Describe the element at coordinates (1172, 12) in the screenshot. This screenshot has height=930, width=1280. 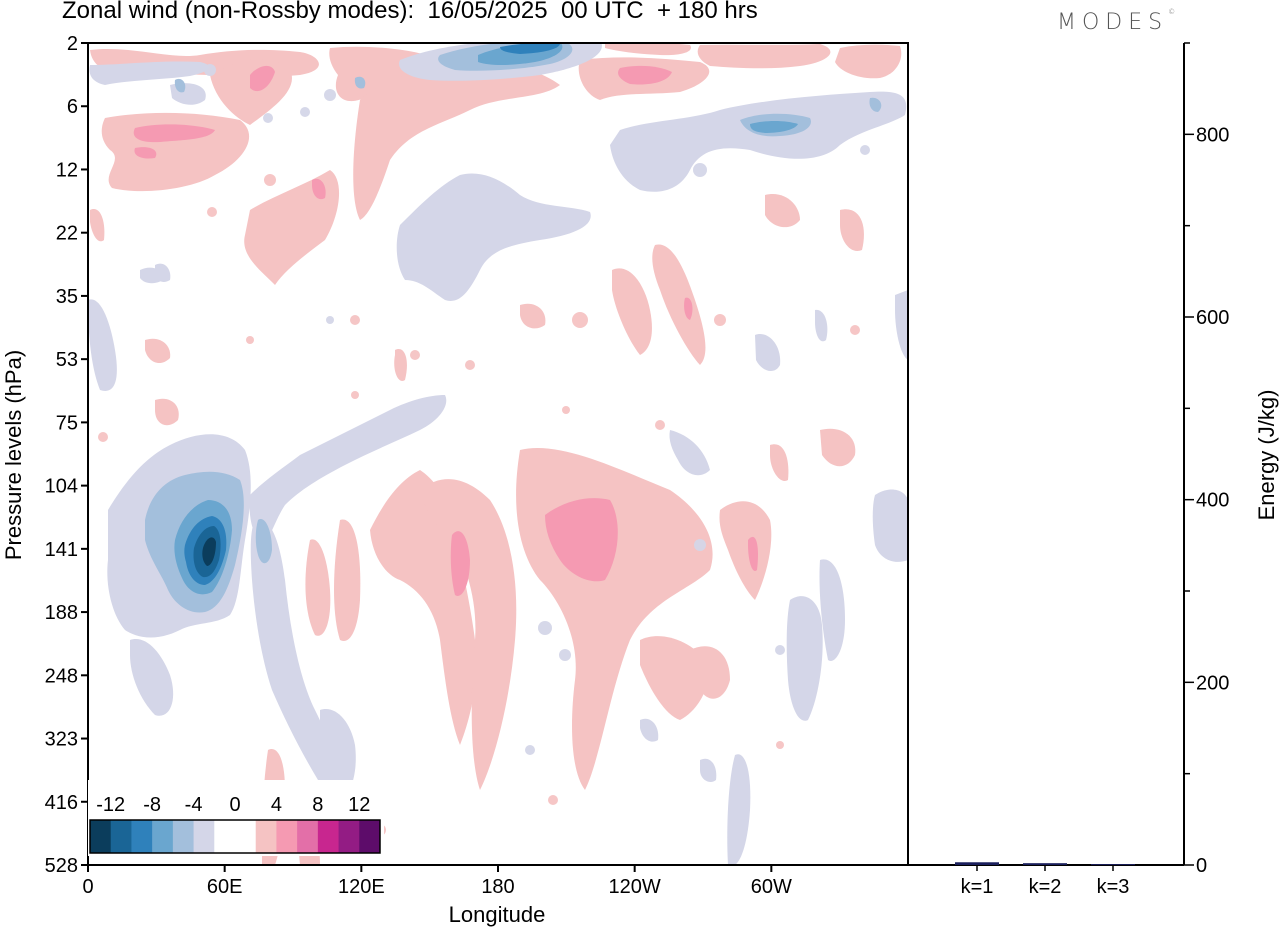
I see `registered-mark: ©` at that location.